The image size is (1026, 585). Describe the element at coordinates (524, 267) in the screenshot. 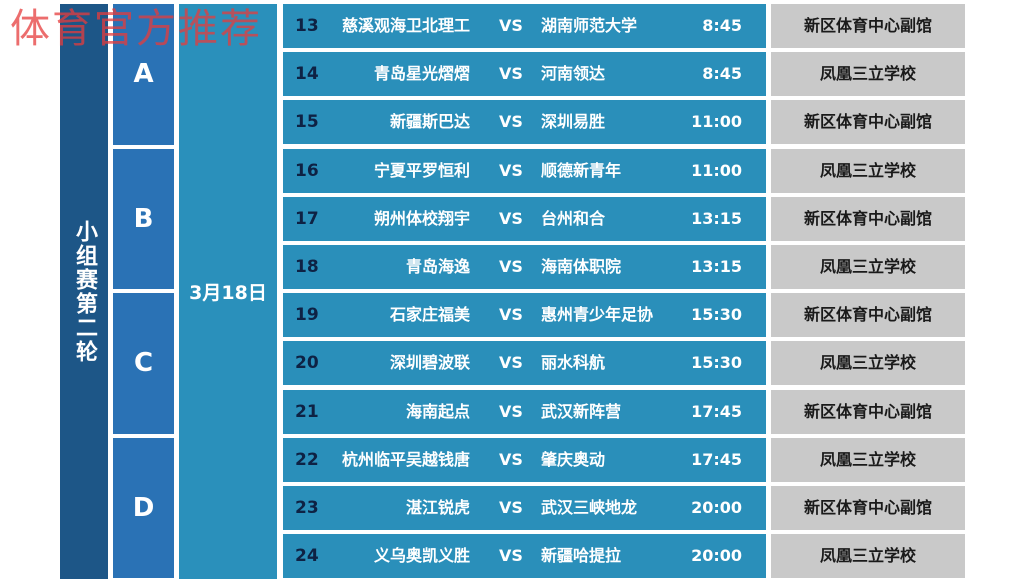

I see `match-row: 18 青岛海逸 VS 海南体职院 13:15` at that location.